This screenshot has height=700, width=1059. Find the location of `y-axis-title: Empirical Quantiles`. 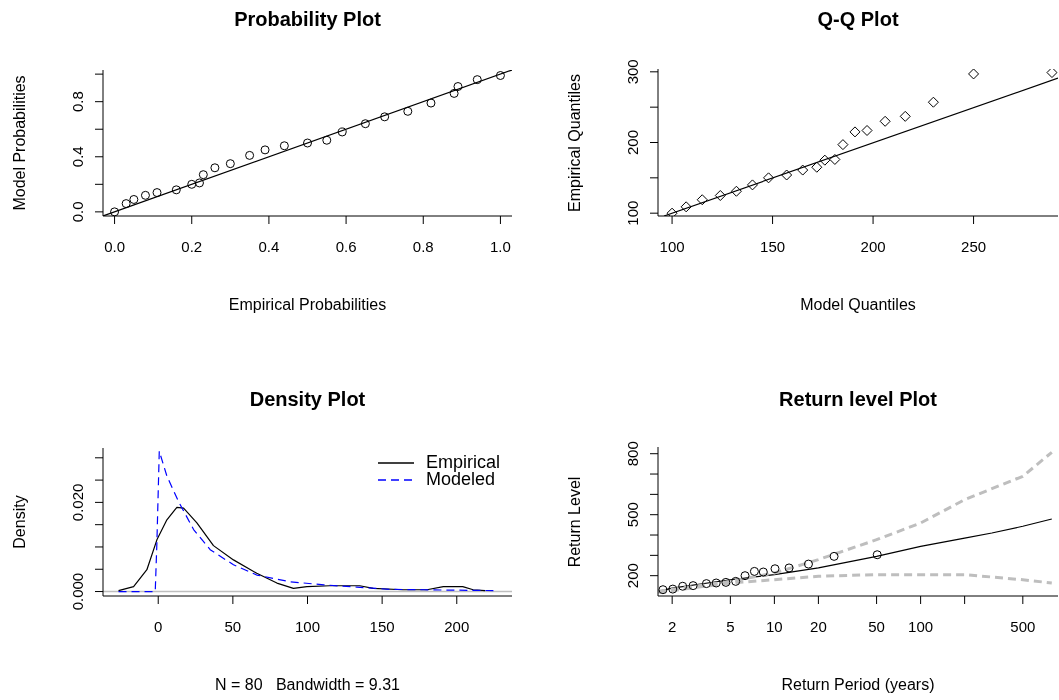

y-axis-title: Empirical Quantiles is located at coordinates (574, 143).